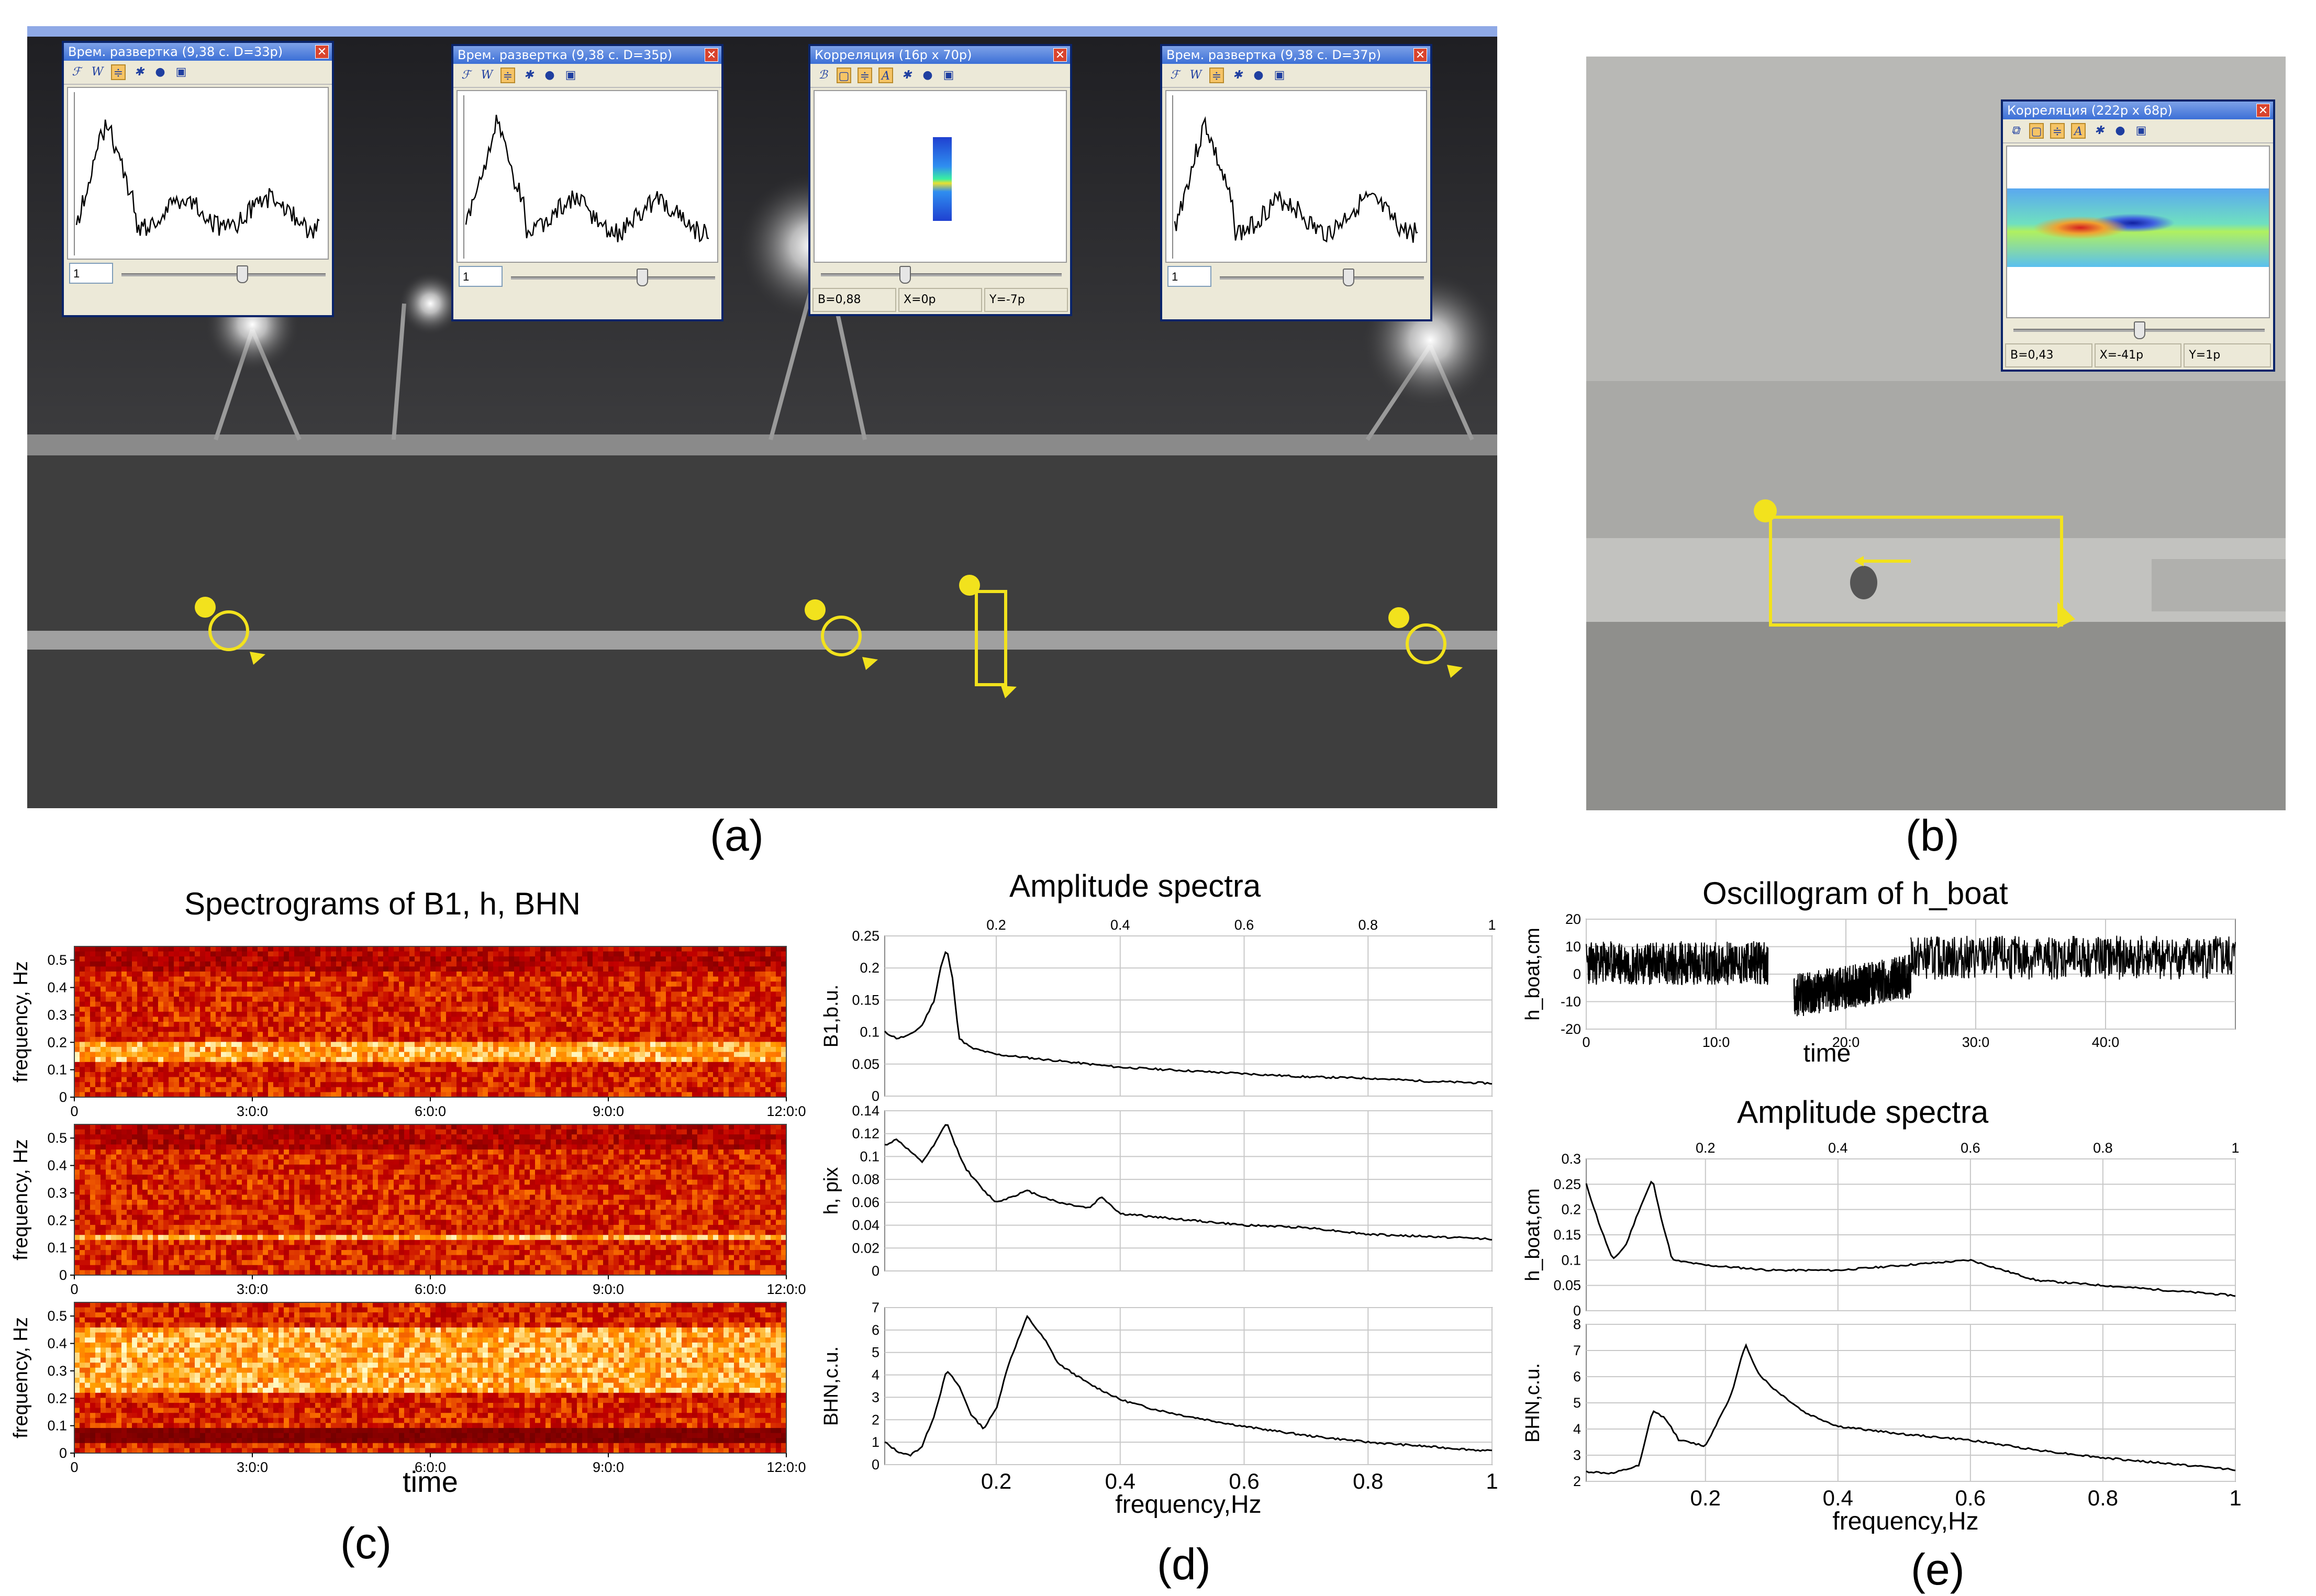 The height and width of the screenshot is (1596, 2316). I want to click on copy-tool-icon: ⧉, so click(2015, 130).